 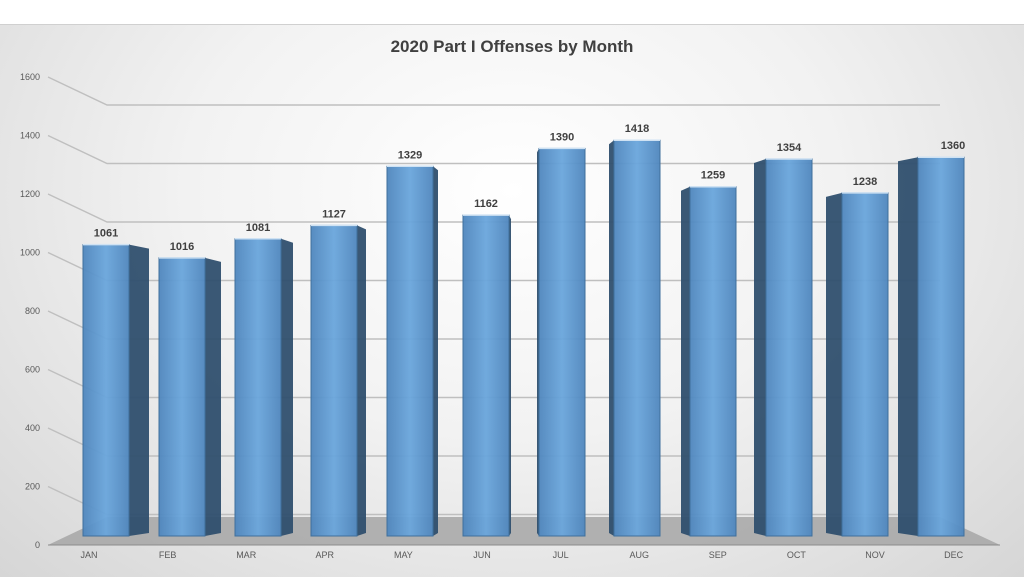 I want to click on y-tick-label: 1600, so click(x=30, y=77).